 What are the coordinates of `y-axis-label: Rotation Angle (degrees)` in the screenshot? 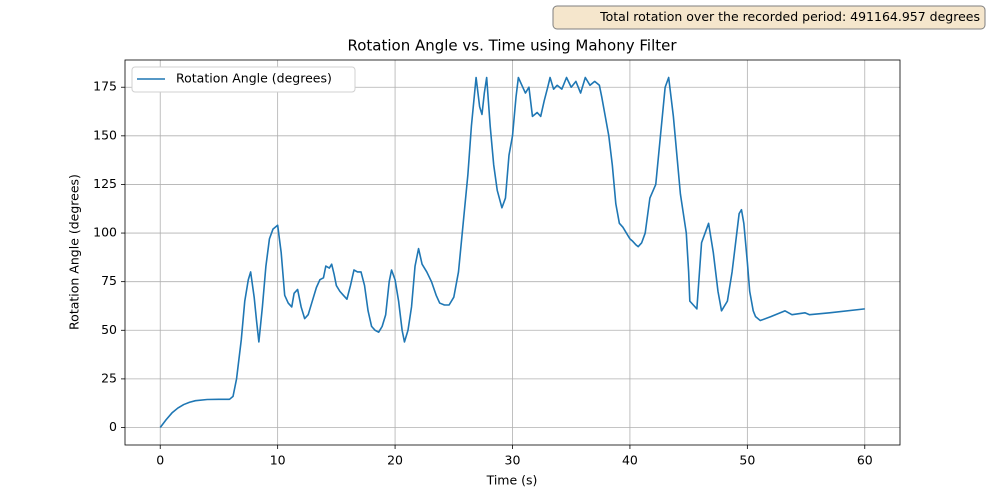 It's located at (74, 252).